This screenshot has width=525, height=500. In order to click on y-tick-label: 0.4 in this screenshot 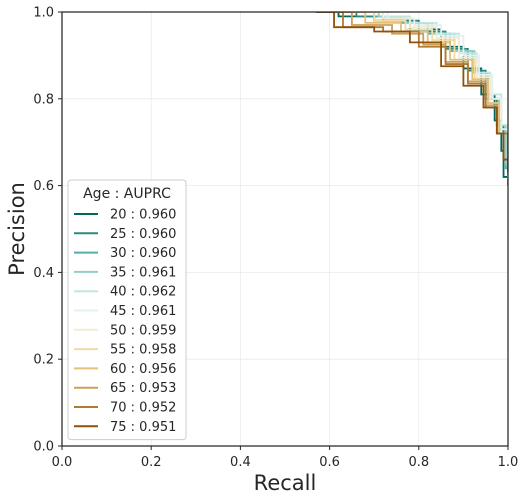, I will do `click(43, 273)`.